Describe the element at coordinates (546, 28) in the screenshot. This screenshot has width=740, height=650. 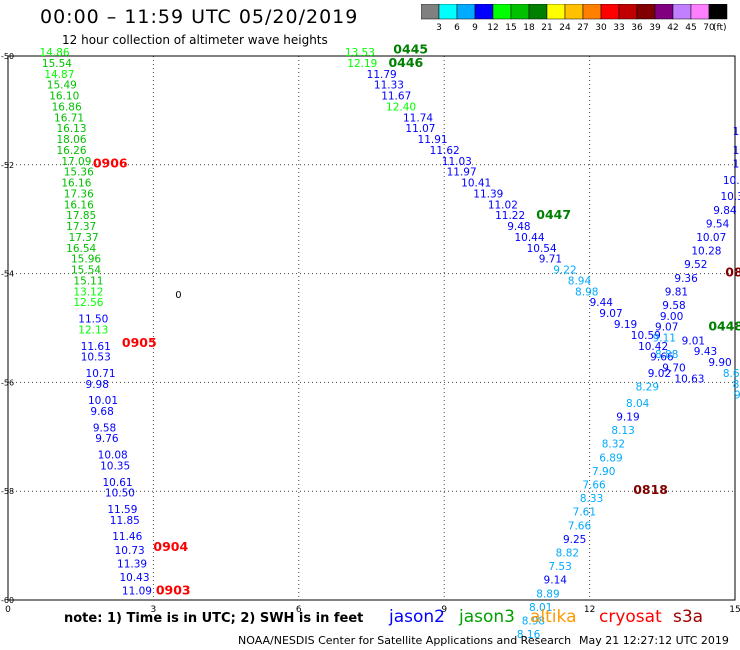
I see `colorbar-tick-label: 21` at that location.